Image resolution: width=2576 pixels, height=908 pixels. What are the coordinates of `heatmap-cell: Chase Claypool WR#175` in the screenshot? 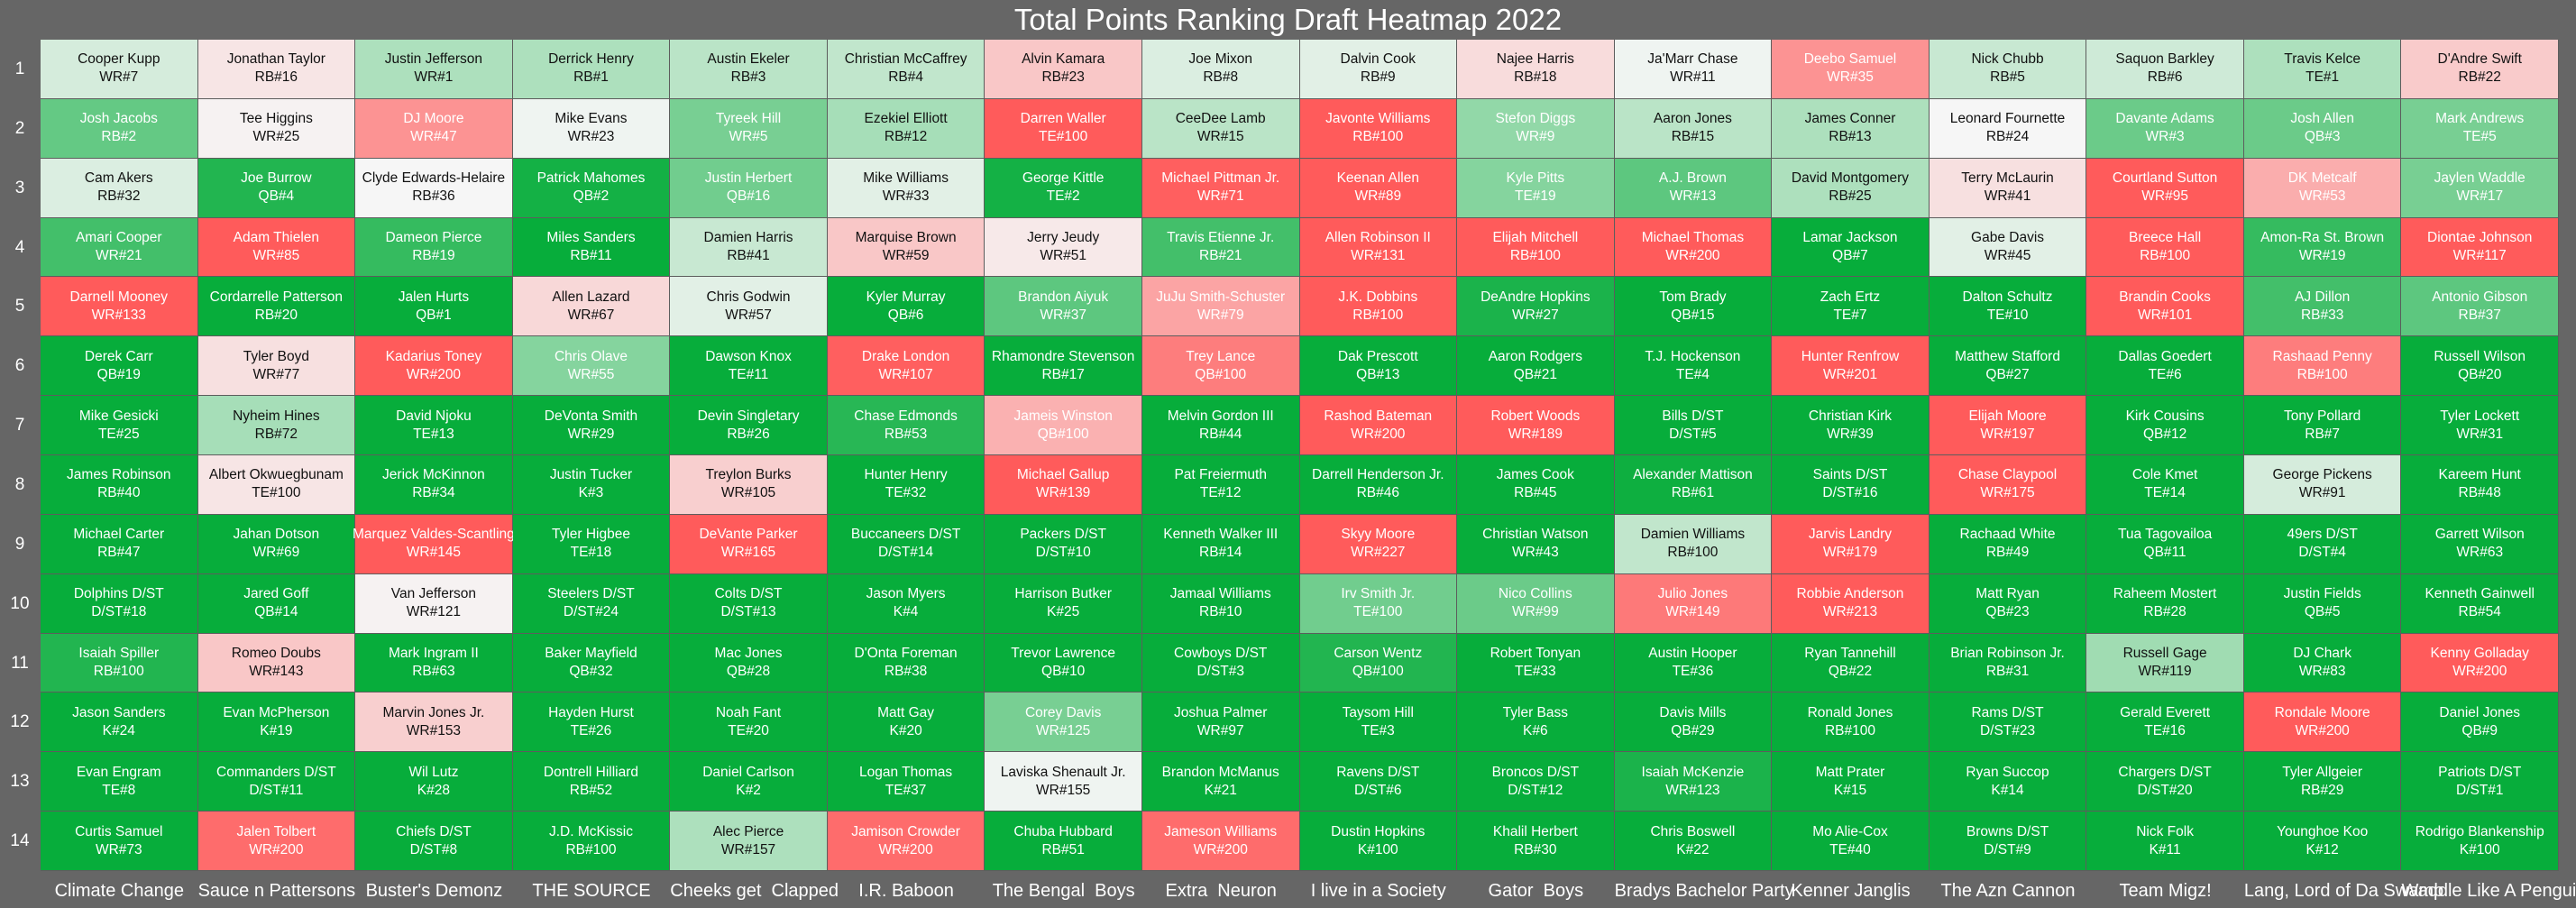 It's located at (2008, 485).